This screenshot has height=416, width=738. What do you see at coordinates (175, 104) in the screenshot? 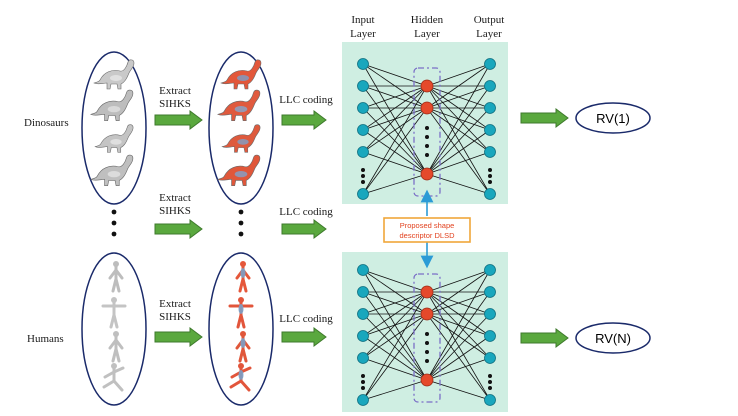
I see `extract-label-row1-line2: SIHKS` at bounding box center [175, 104].